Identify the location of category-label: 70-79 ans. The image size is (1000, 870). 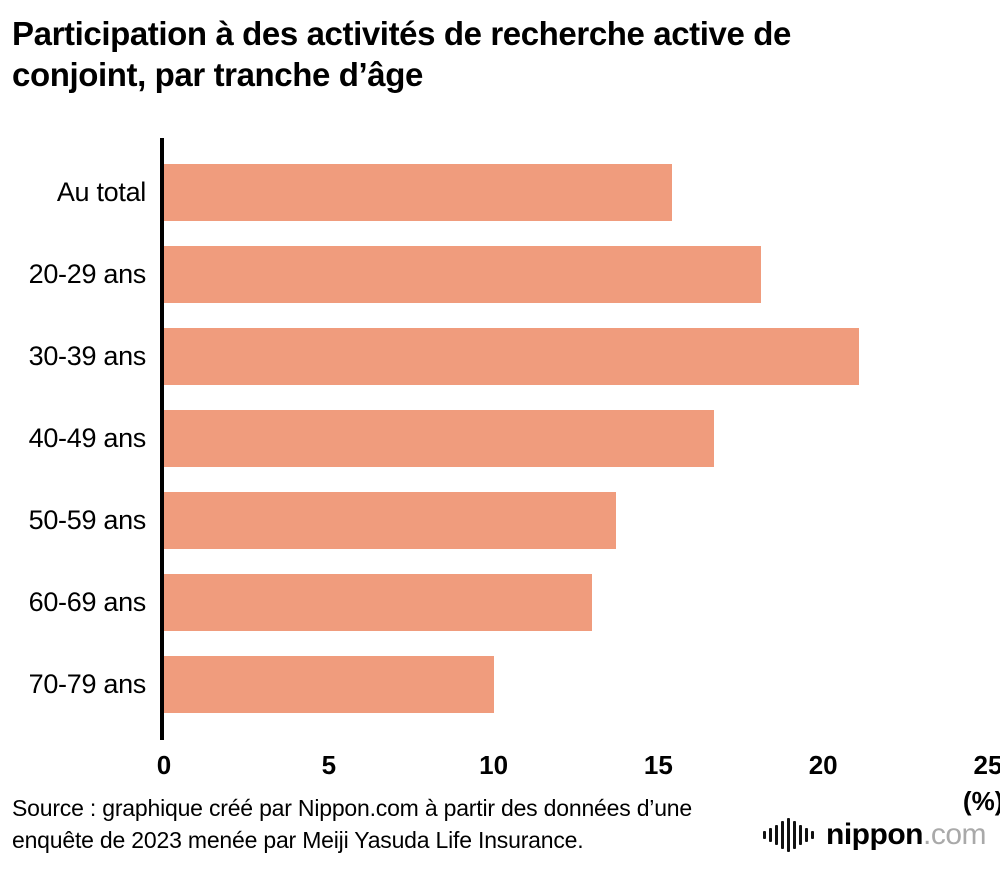
(87, 684).